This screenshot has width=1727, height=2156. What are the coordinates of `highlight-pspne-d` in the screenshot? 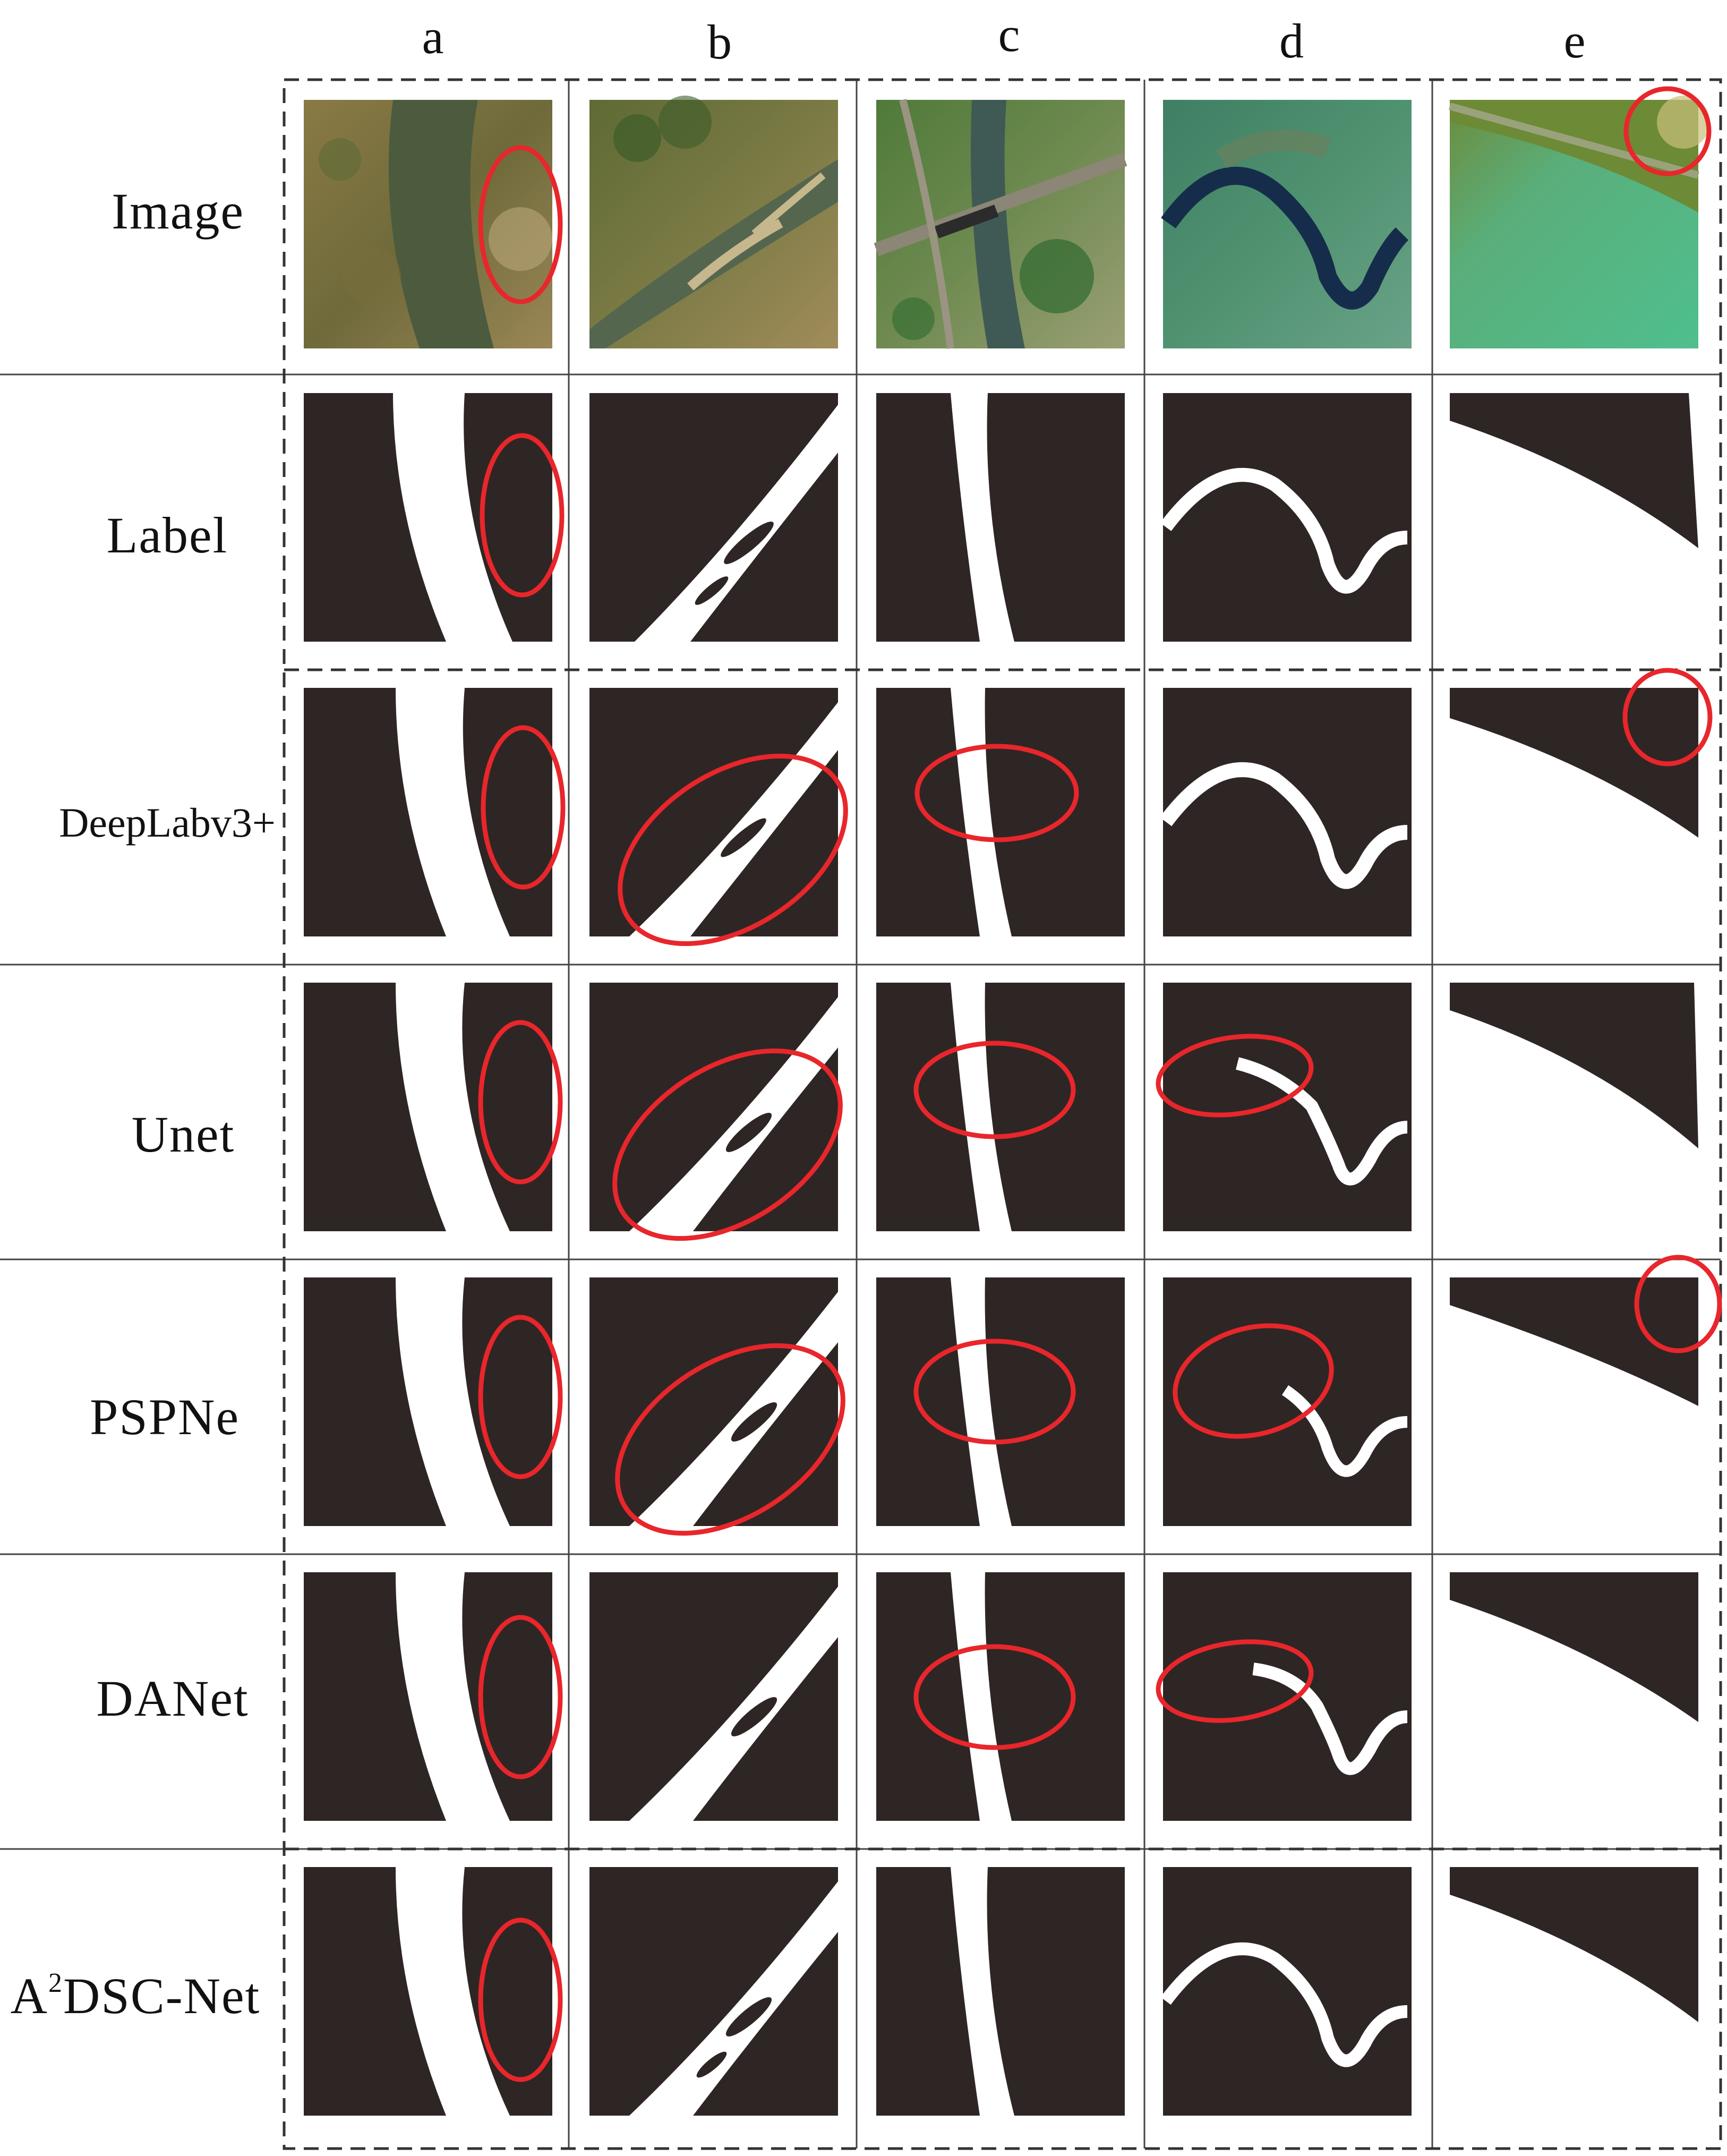 It's located at (1253, 1381).